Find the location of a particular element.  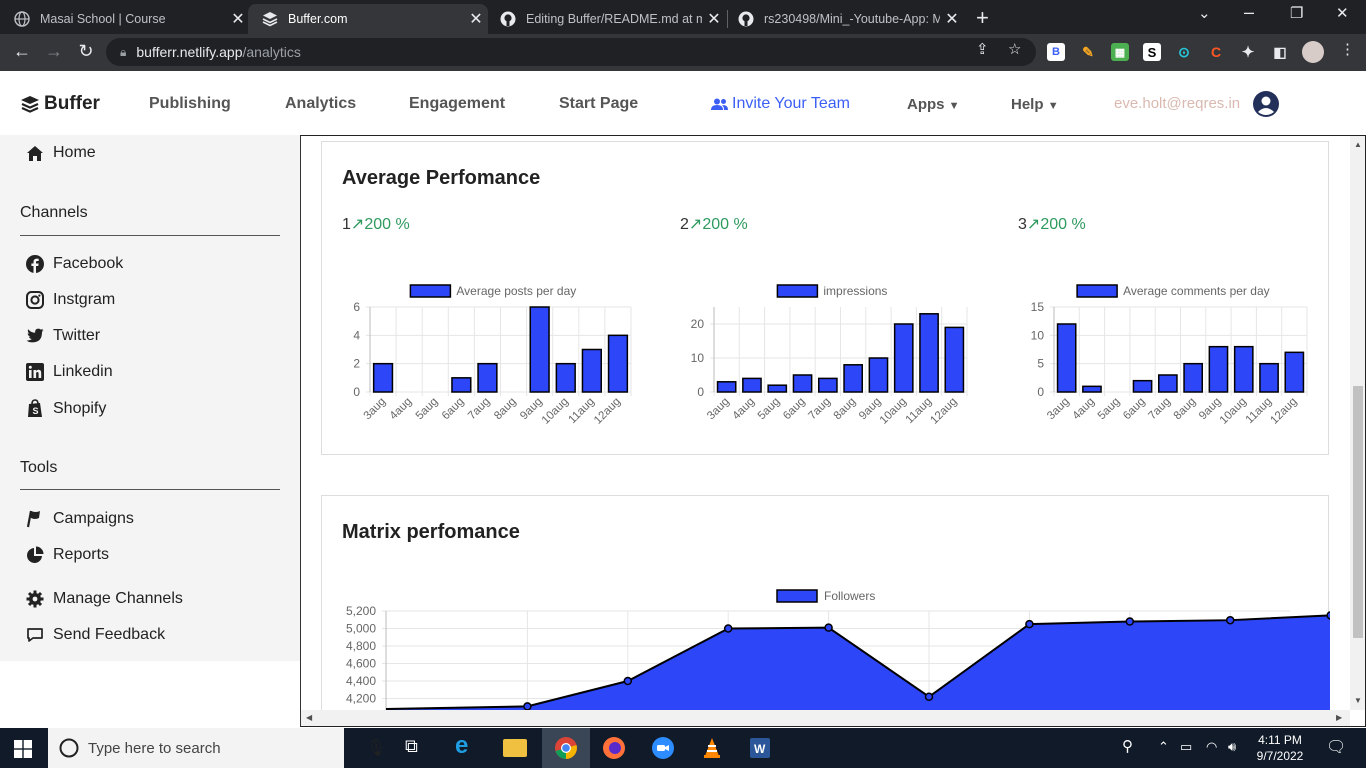

sidebar-item-facebook: Facebook is located at coordinates (74, 264).